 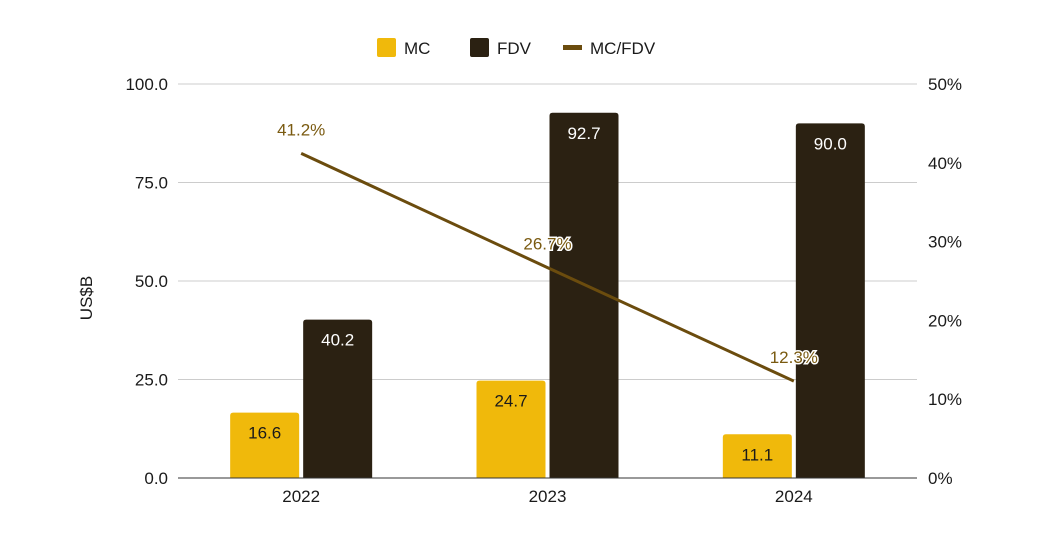 I want to click on y-tick-label: 75.0, so click(x=151, y=183).